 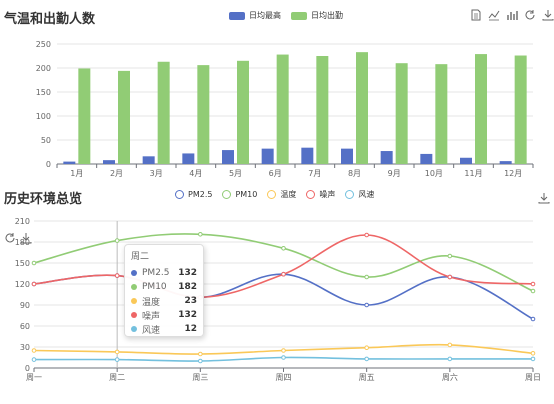 What do you see at coordinates (43, 199) in the screenshot?
I see `chart-title: 历史环境总览` at bounding box center [43, 199].